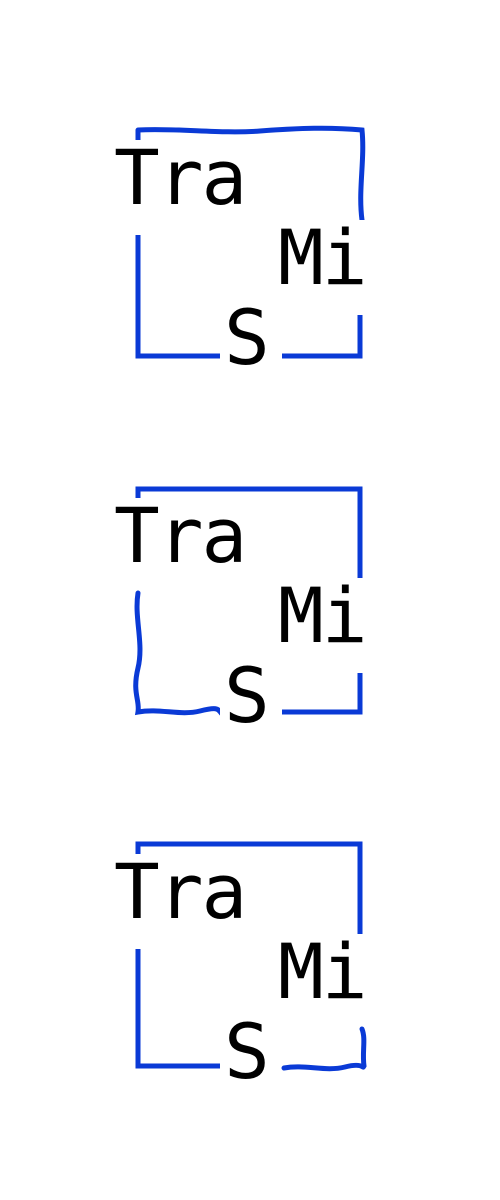 This screenshot has width=500, height=1200. I want to click on logo-variant-1: Tra Mi S, so click(250, 250).